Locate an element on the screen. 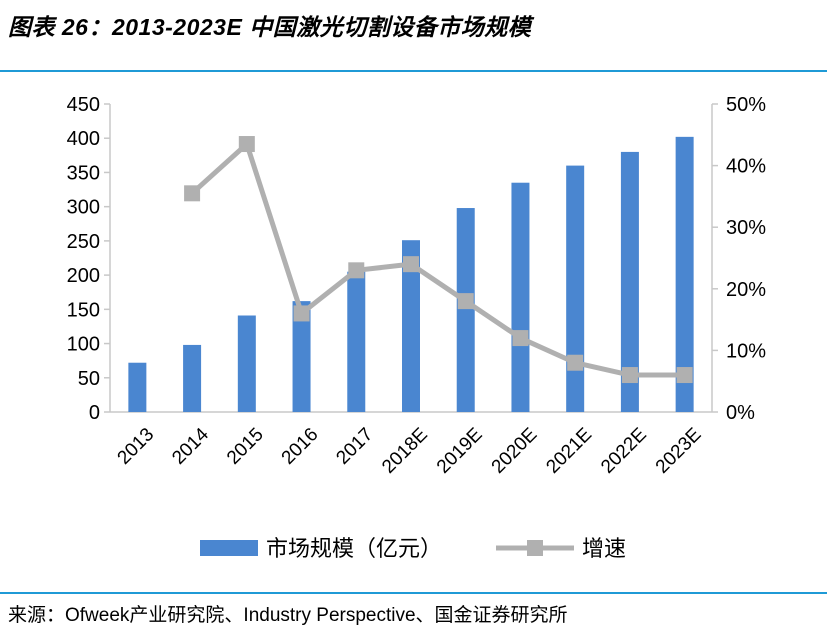 This screenshot has height=639, width=827. right-tick-label: 20% is located at coordinates (746, 290).